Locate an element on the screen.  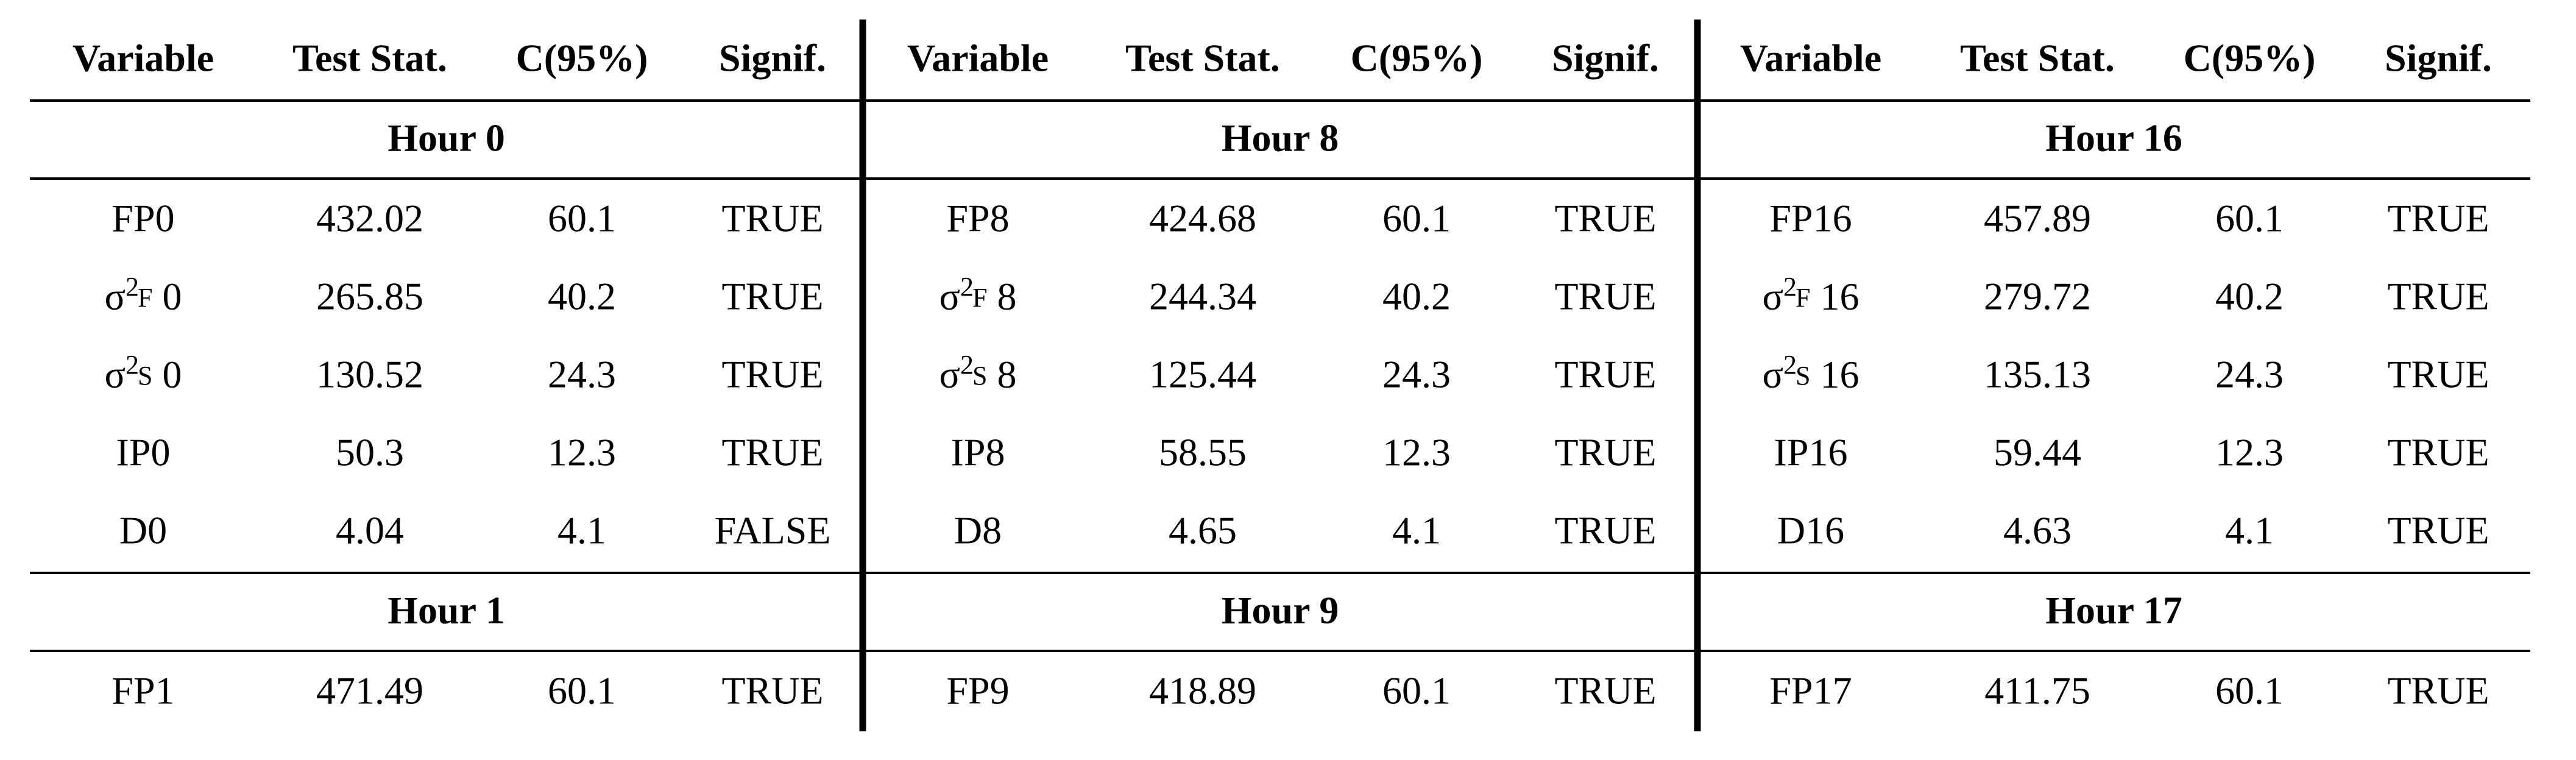
variable-cell: σ2S 16 is located at coordinates (1811, 373).